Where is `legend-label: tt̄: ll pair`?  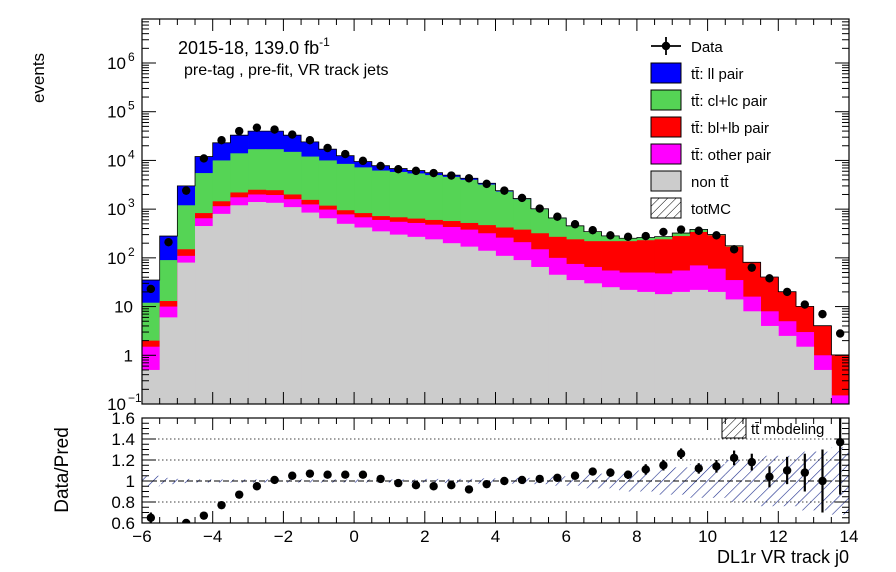
legend-label: tt̄: ll pair is located at coordinates (717, 74).